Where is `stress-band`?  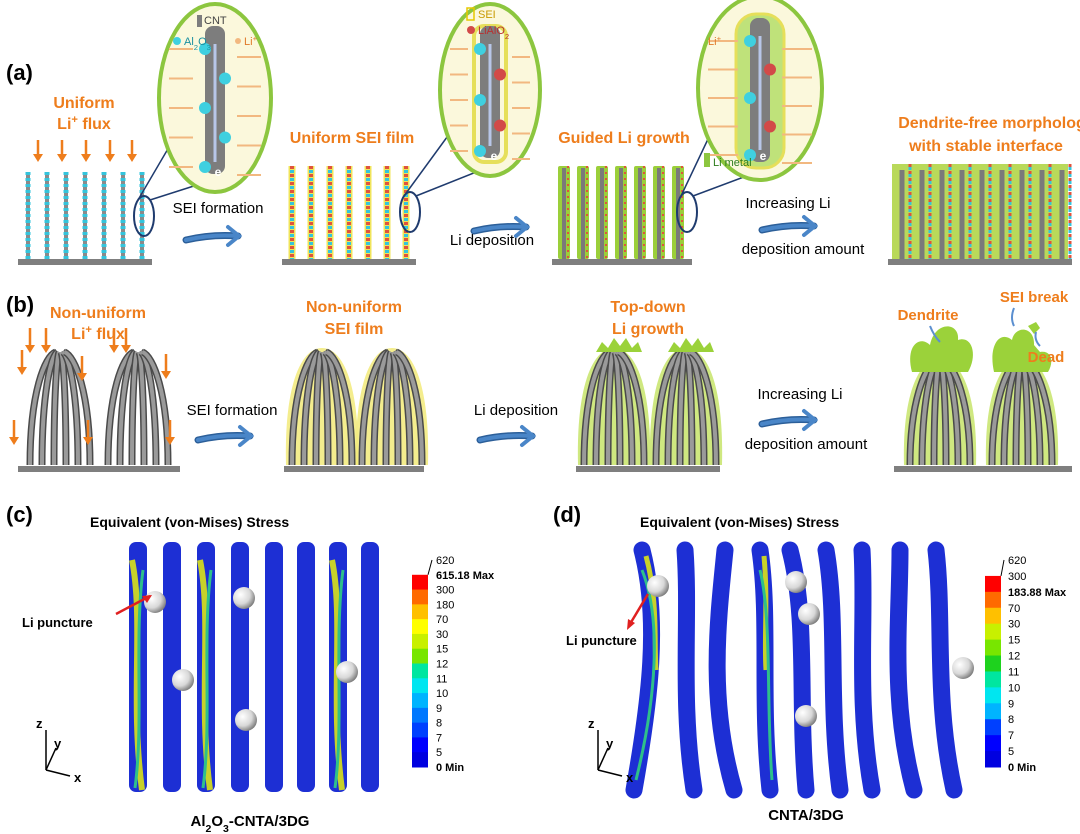
stress-band is located at coordinates (207, 679).